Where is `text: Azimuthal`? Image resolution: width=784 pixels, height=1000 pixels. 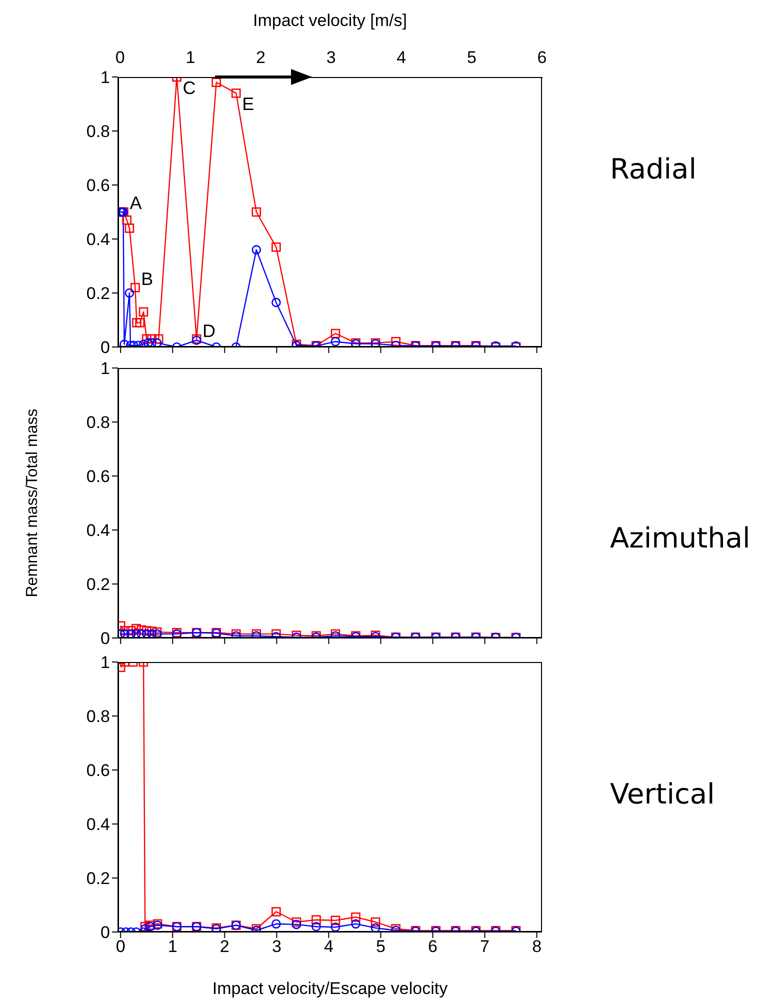
text: Azimuthal is located at coordinates (680, 538).